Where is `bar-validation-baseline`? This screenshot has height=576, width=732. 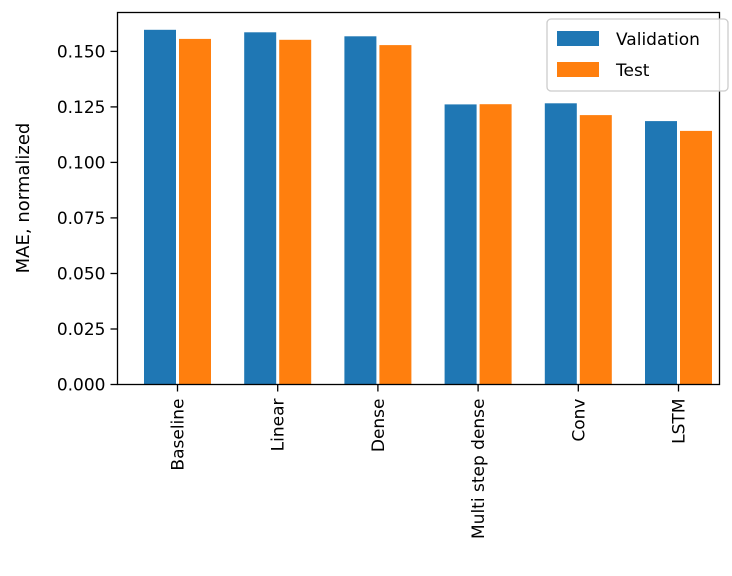
bar-validation-baseline is located at coordinates (160, 207).